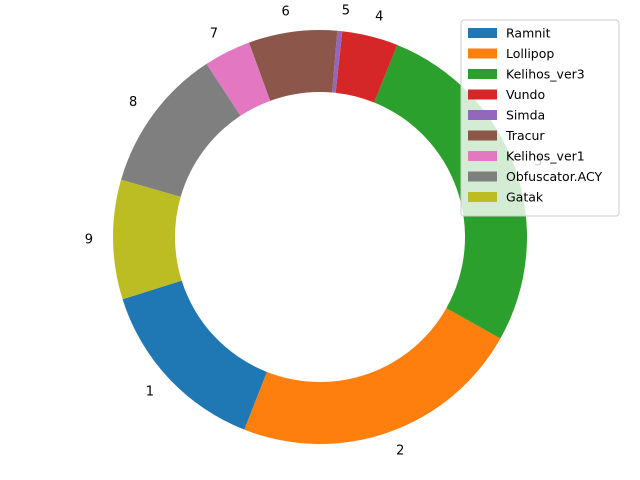 The width and height of the screenshot is (640, 480). What do you see at coordinates (482, 94) in the screenshot?
I see `legend-swatch-vundo` at bounding box center [482, 94].